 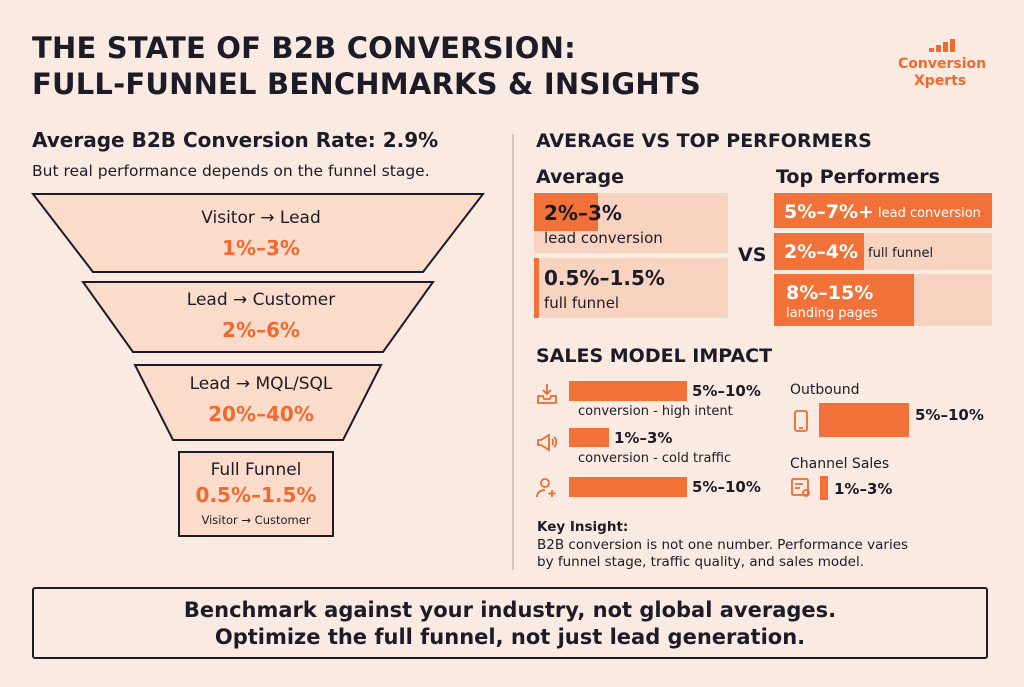 I want to click on outbound-label: Outbound, so click(x=825, y=390).